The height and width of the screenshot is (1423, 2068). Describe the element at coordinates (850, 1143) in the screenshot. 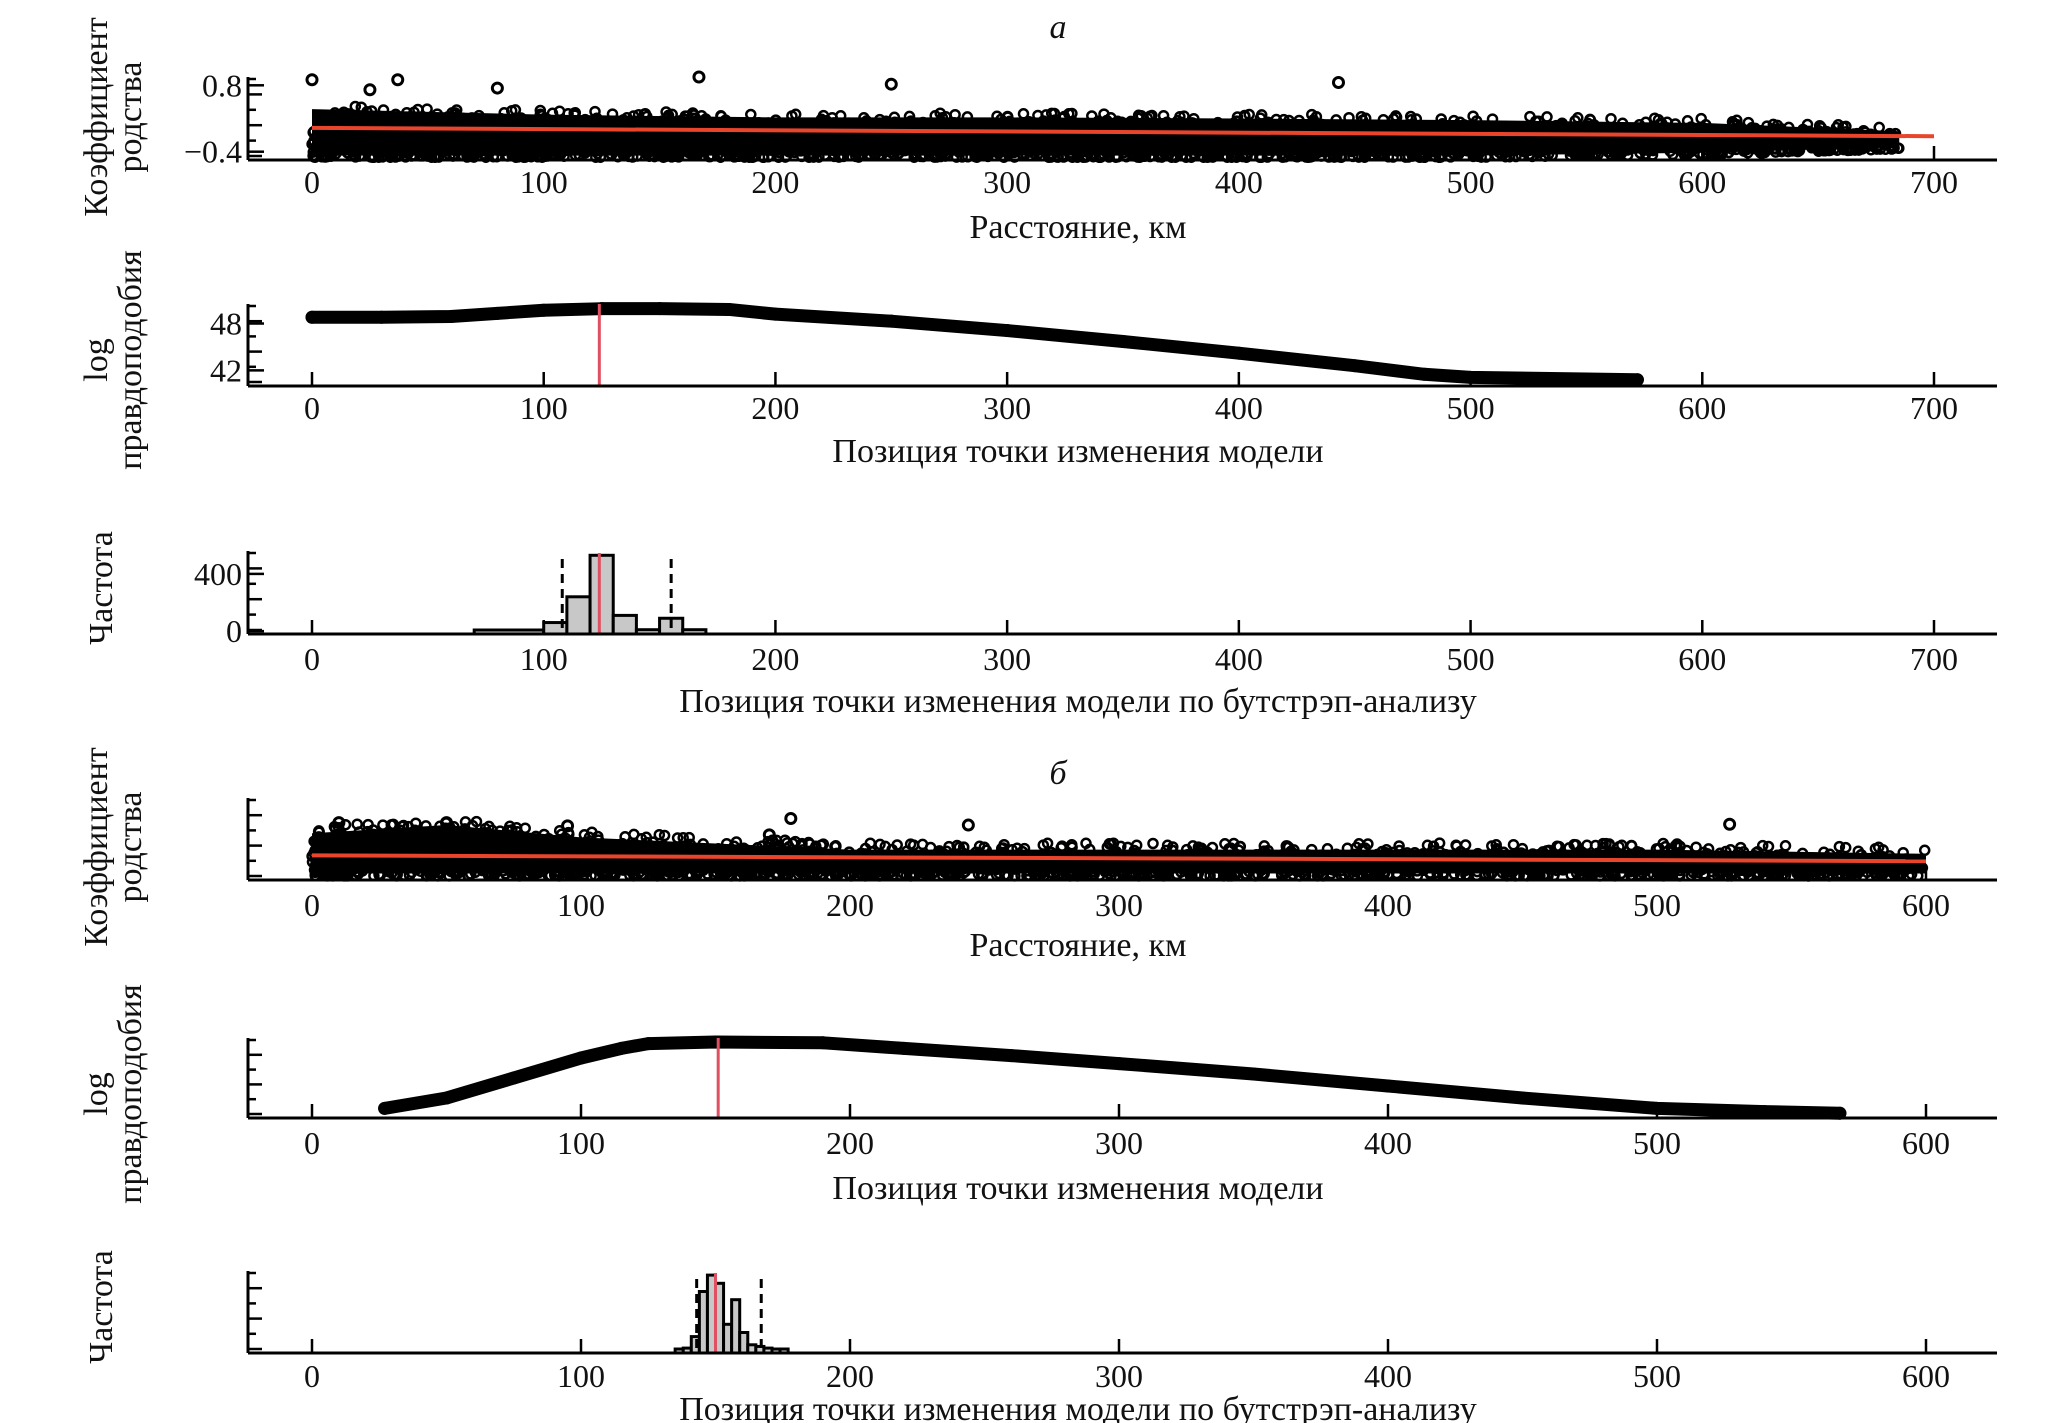

I see `x-tick-label: 200` at that location.